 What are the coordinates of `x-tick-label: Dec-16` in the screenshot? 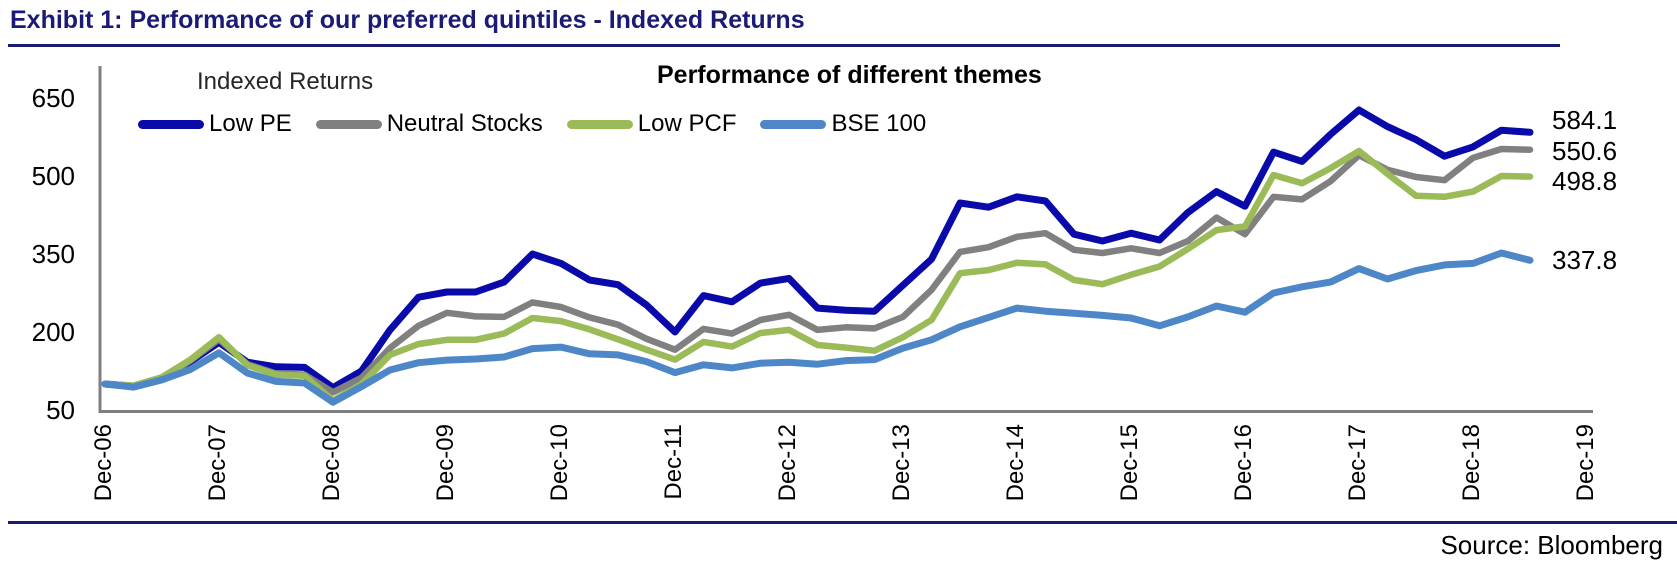 It's located at (1243, 462).